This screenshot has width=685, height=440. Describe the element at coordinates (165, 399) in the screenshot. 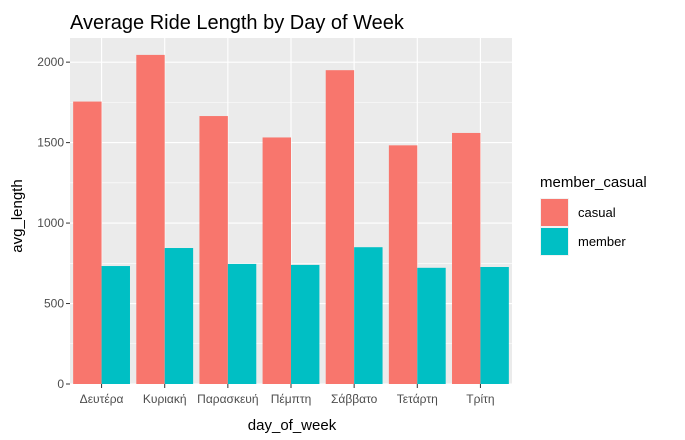

I see `x-tick-label: Κυριακή` at that location.